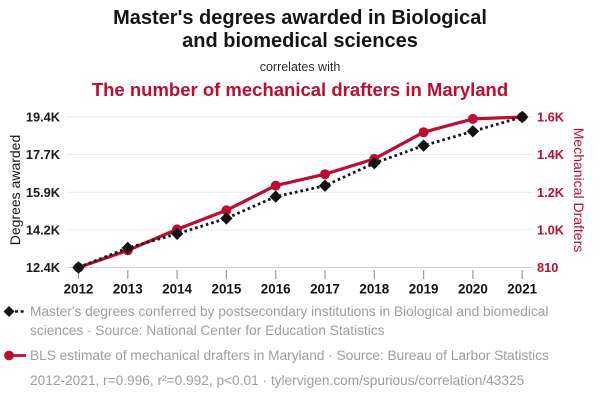 Image resolution: width=600 pixels, height=414 pixels. Describe the element at coordinates (473, 289) in the screenshot. I see `x-axis-tick-label: 2020` at that location.